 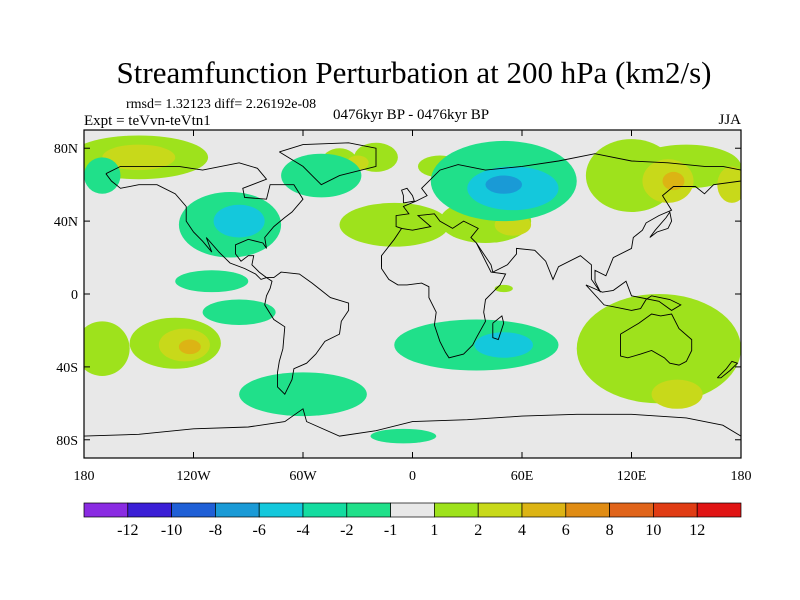 What do you see at coordinates (498, 328) in the screenshot?
I see `coastline-madagascar` at bounding box center [498, 328].